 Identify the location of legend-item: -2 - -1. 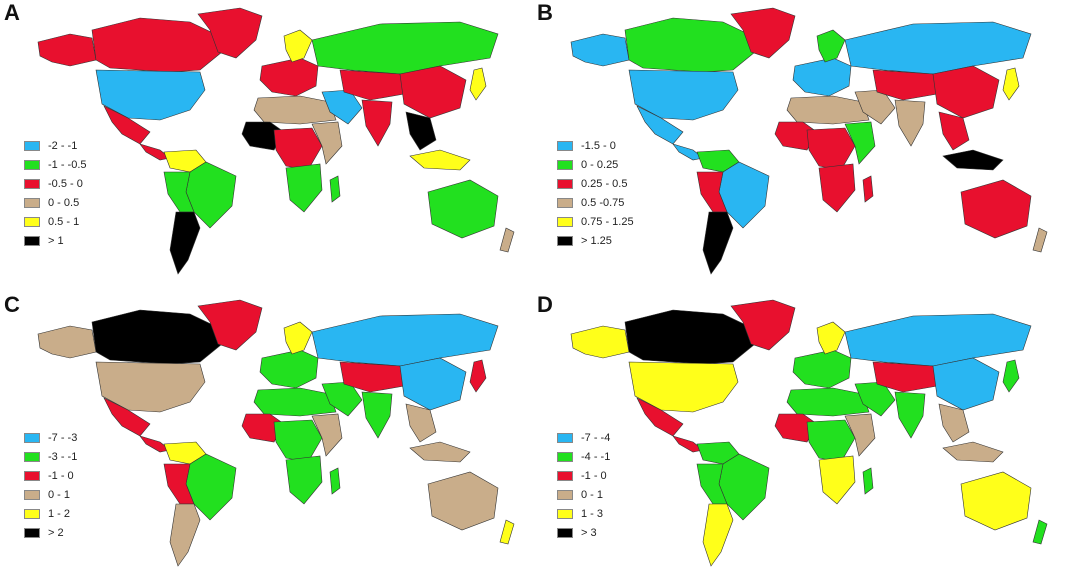
(55, 145).